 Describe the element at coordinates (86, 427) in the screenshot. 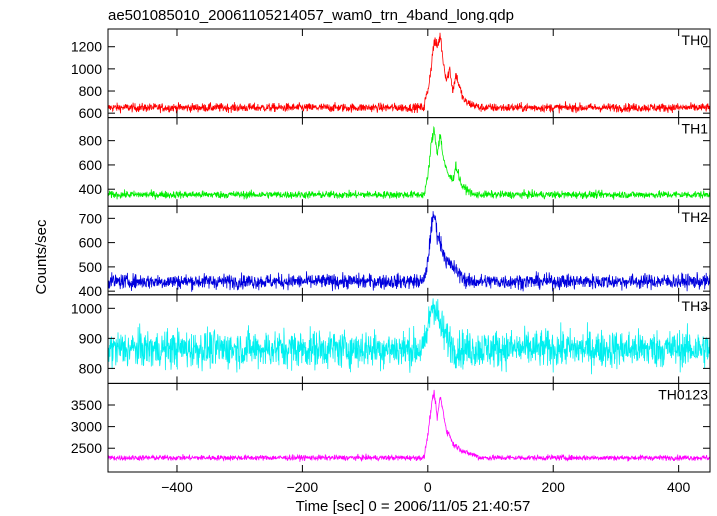

I see `y-tick-label: 3000` at that location.